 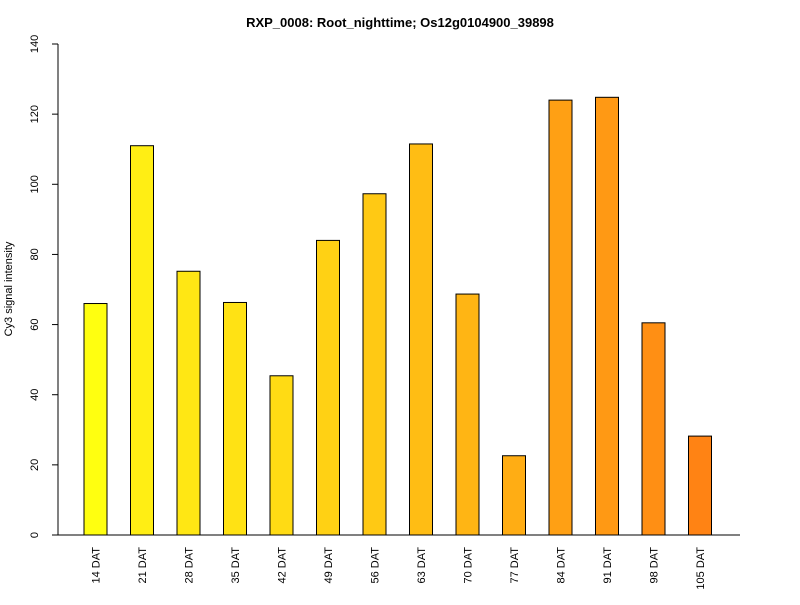 What do you see at coordinates (35, 535) in the screenshot?
I see `y-tick-label: 0` at bounding box center [35, 535].